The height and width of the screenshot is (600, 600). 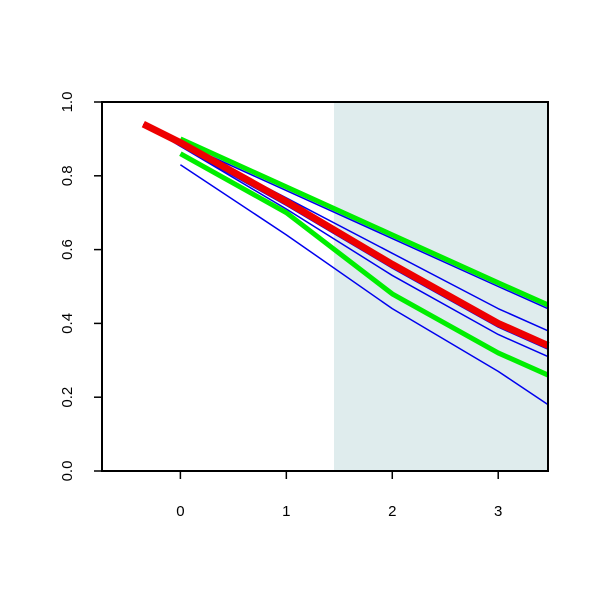 What do you see at coordinates (67, 397) in the screenshot?
I see `y-tick-label: 0.2` at bounding box center [67, 397].